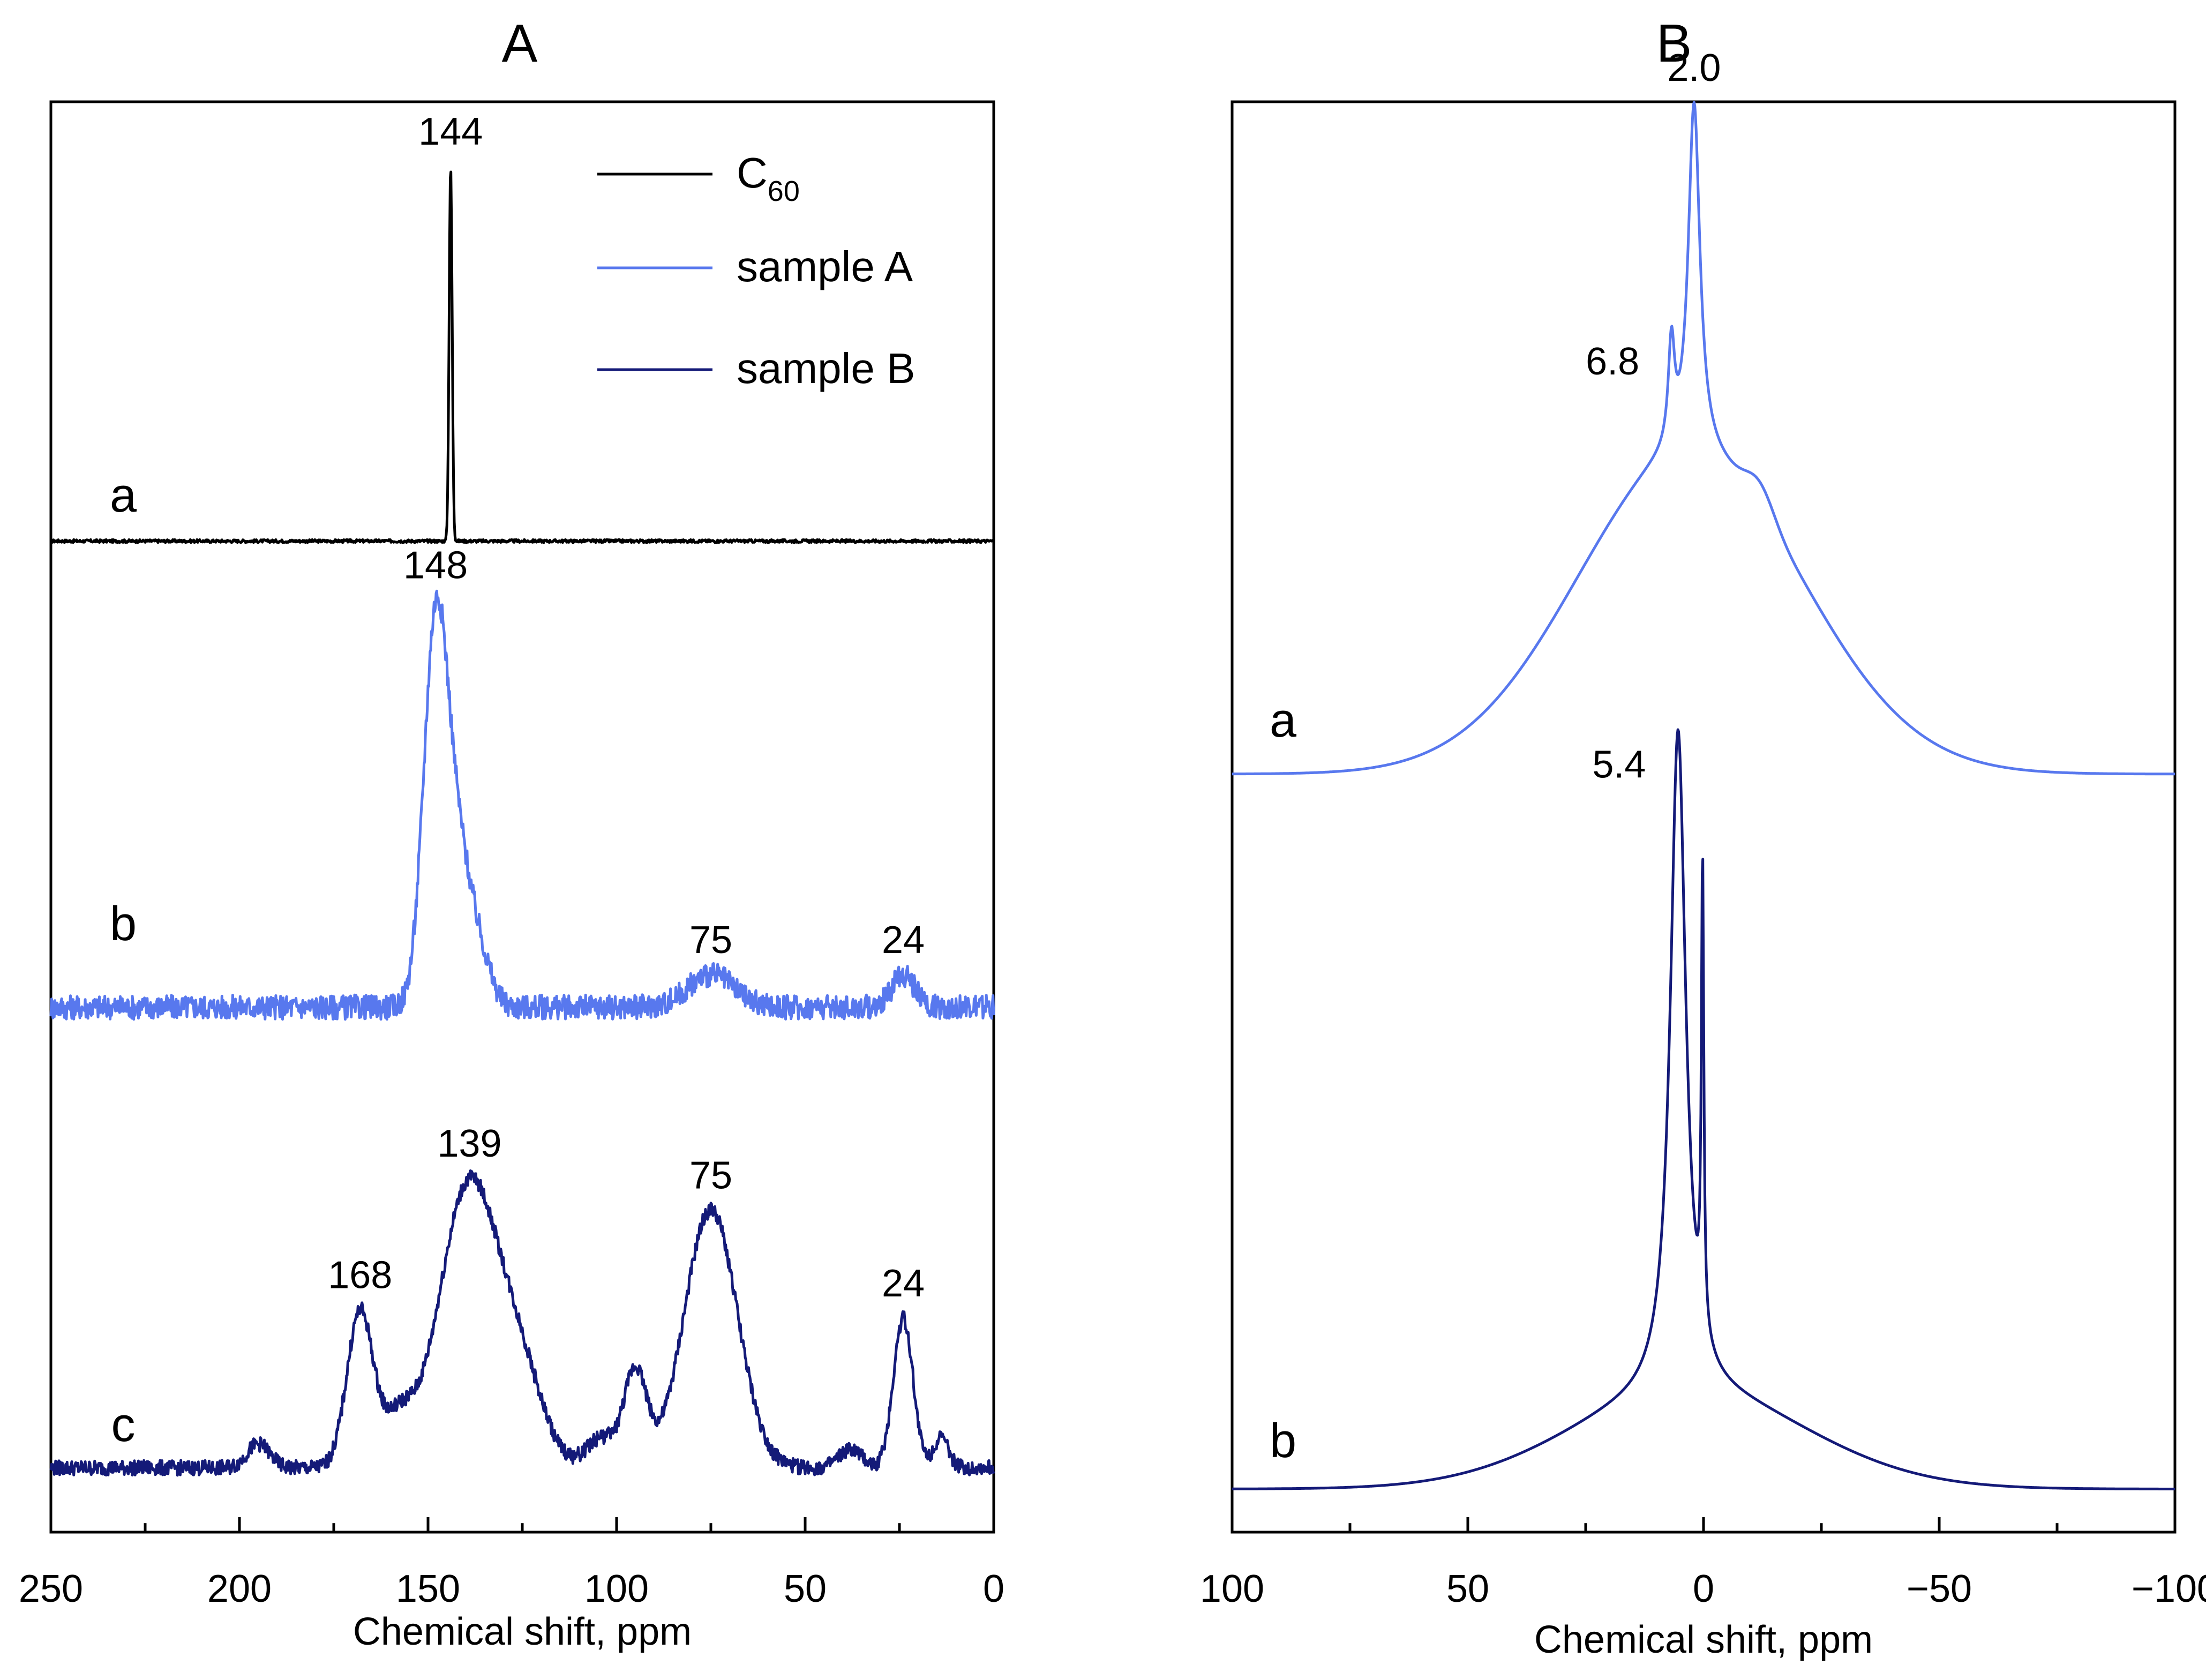 The width and height of the screenshot is (2206, 1680). What do you see at coordinates (1653, 416) in the screenshot?
I see `panel-b-annotations: 2.0 6.8 5.4` at bounding box center [1653, 416].